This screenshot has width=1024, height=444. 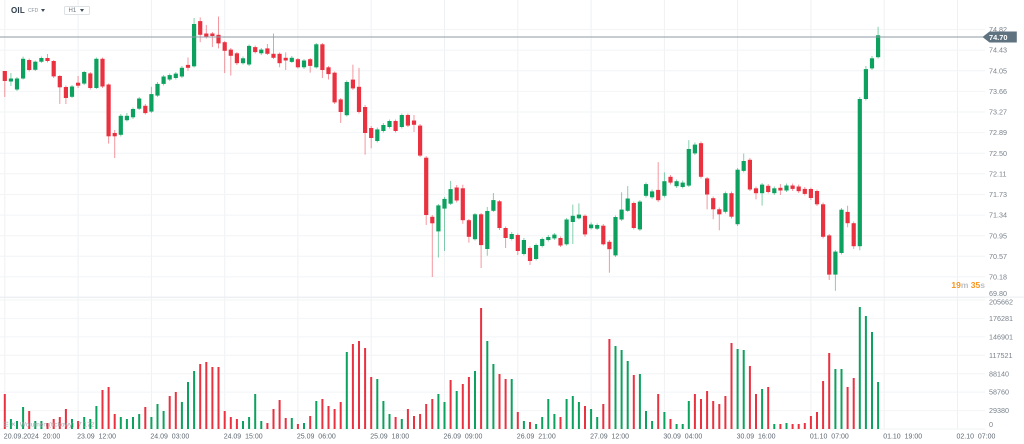 I want to click on svg-text: 01.10 19:00, so click(x=902, y=437).